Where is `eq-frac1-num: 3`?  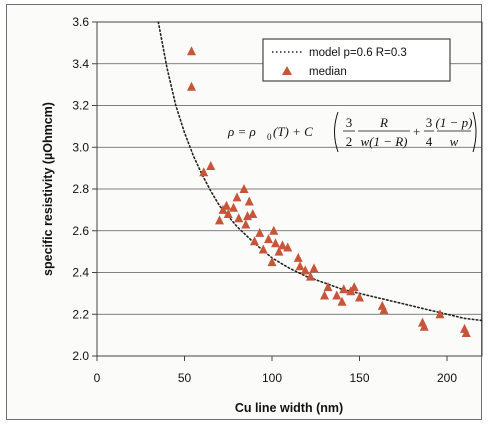
eq-frac1-num: 3 is located at coordinates (349, 122).